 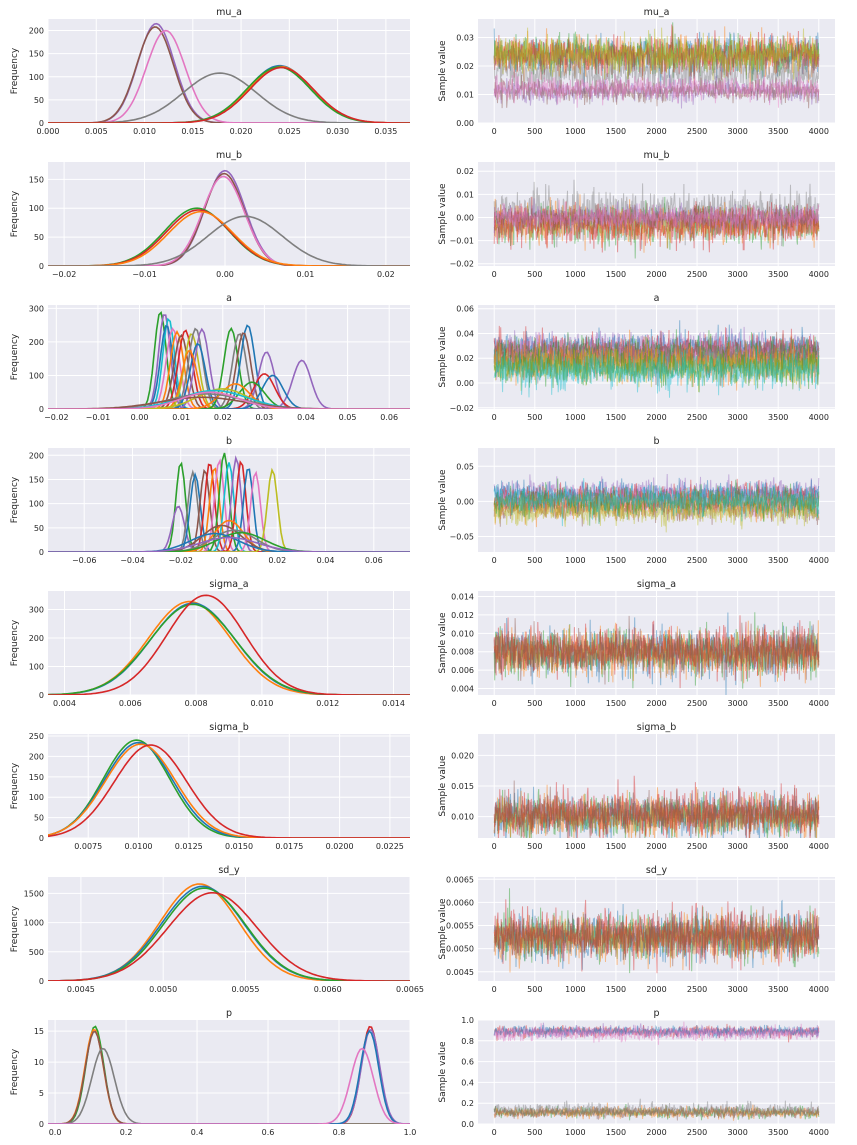 I want to click on y-tick-label: 15, so click(x=39, y=1031).